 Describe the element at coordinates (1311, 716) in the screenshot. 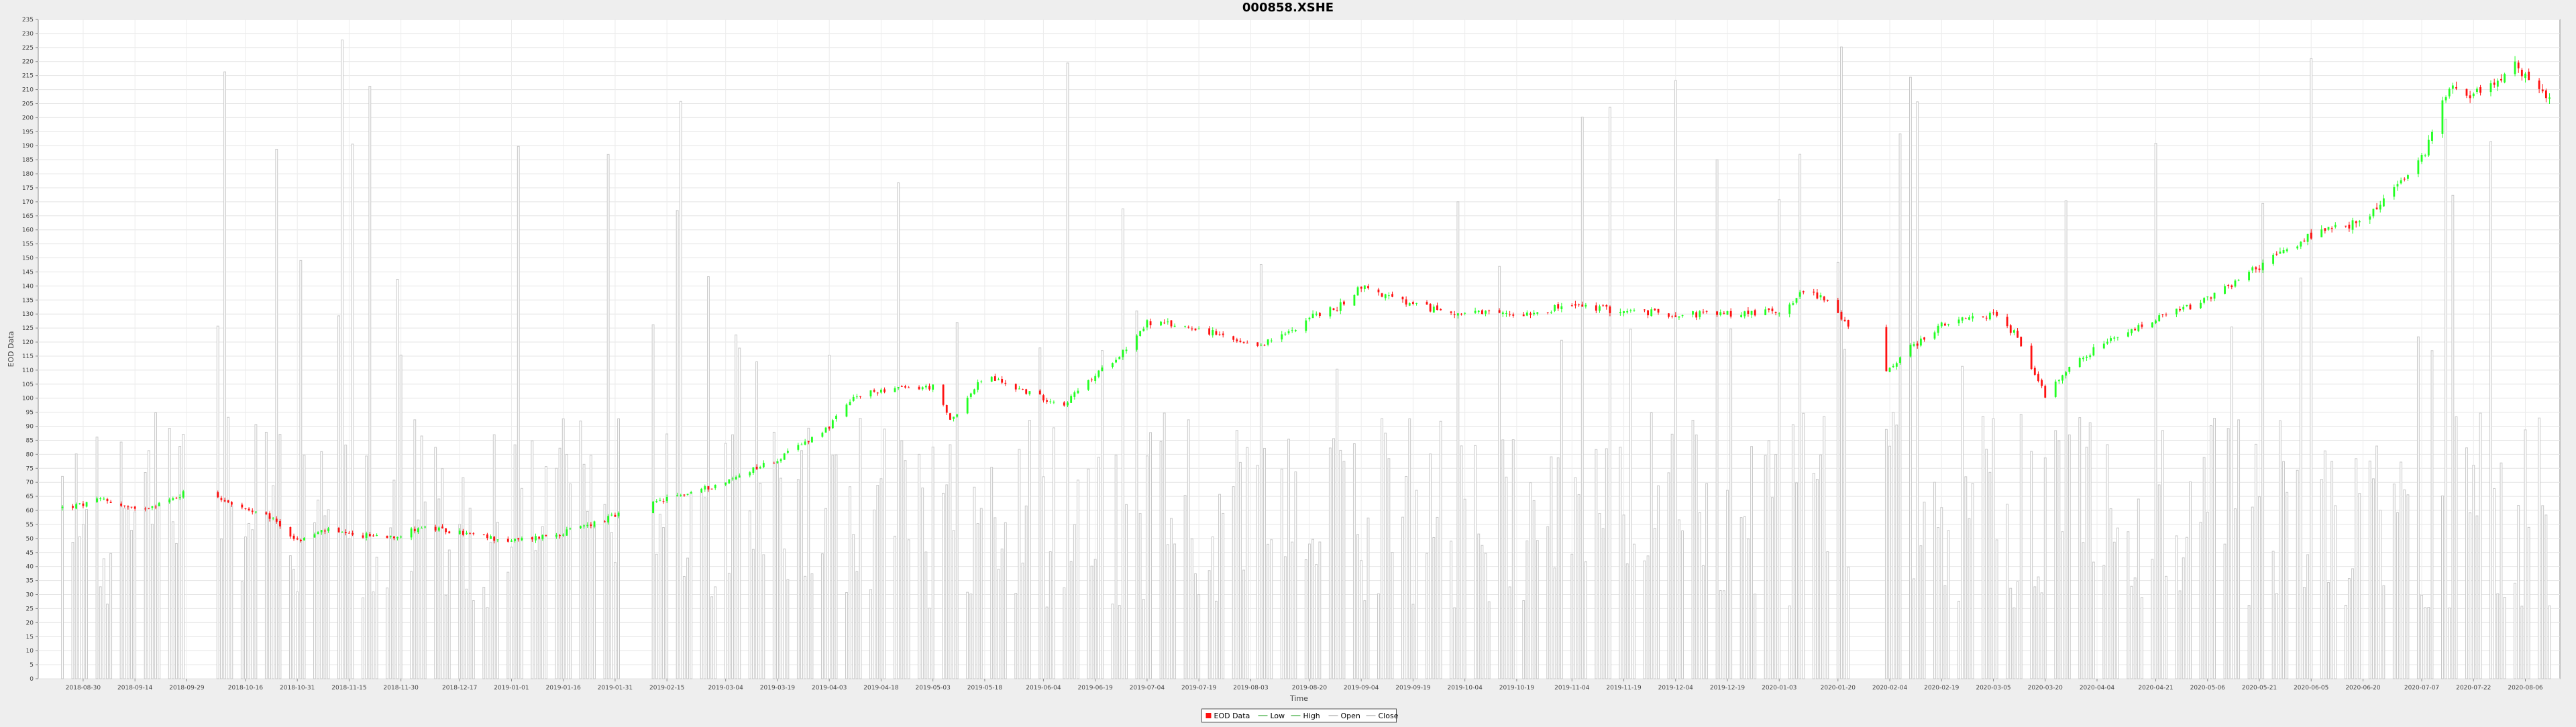

I see `legend-label: High` at that location.